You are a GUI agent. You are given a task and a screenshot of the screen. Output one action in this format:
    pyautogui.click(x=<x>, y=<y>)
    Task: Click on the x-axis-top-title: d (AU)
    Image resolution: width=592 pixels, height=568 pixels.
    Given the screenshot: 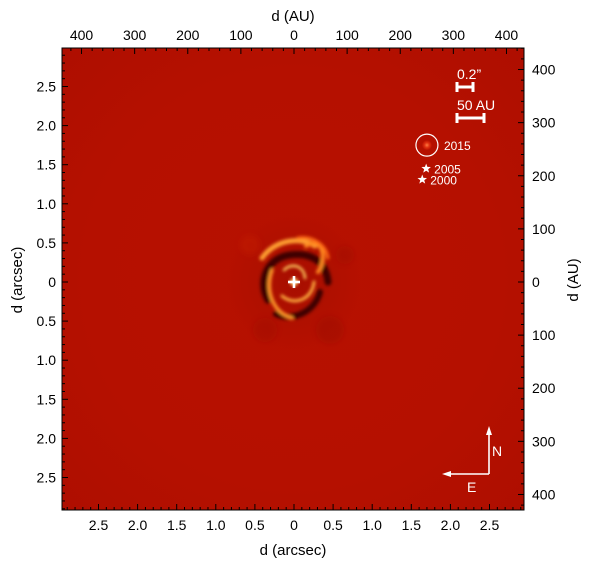 What is the action you would take?
    pyautogui.click(x=292, y=16)
    